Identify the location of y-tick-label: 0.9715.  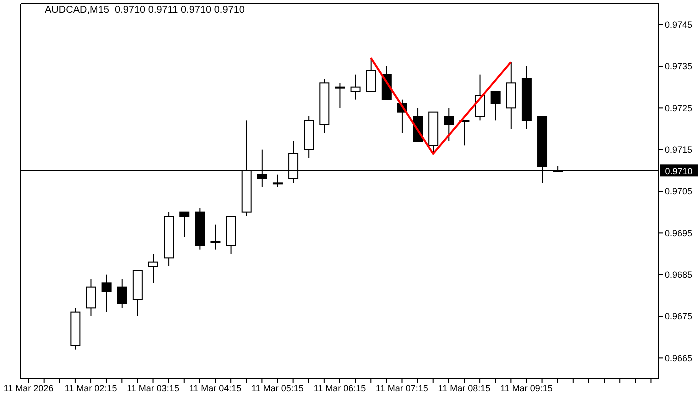
(679, 150).